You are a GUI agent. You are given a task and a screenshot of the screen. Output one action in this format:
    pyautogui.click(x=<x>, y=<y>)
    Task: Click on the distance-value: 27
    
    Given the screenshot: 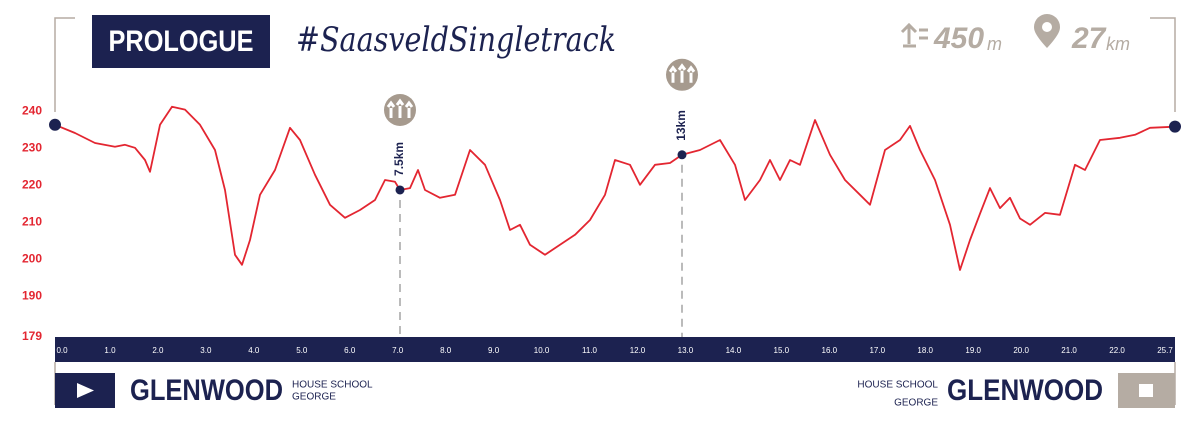 What is the action you would take?
    pyautogui.click(x=1089, y=38)
    